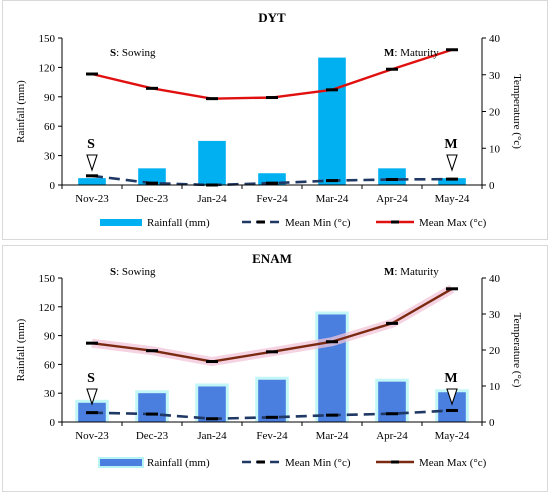  Describe the element at coordinates (272, 258) in the screenshot. I see `chart-title: ENAM` at that location.